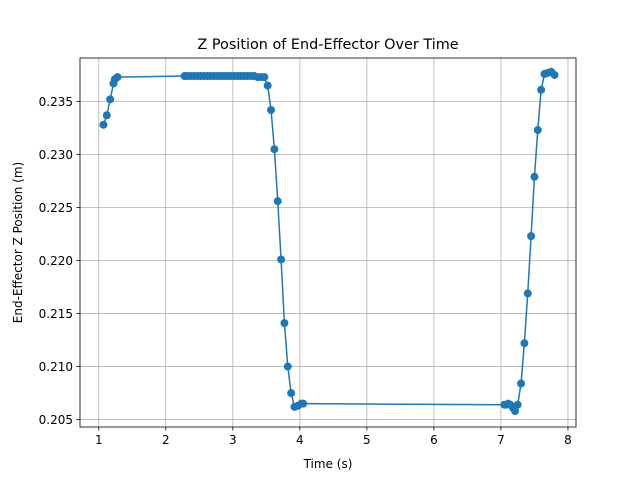  I want to click on y-tick-label: 0.205, so click(56, 420).